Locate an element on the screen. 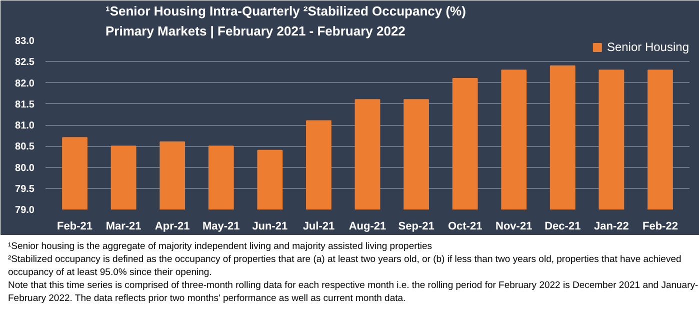  x-tick-label: May-21 is located at coordinates (221, 226).